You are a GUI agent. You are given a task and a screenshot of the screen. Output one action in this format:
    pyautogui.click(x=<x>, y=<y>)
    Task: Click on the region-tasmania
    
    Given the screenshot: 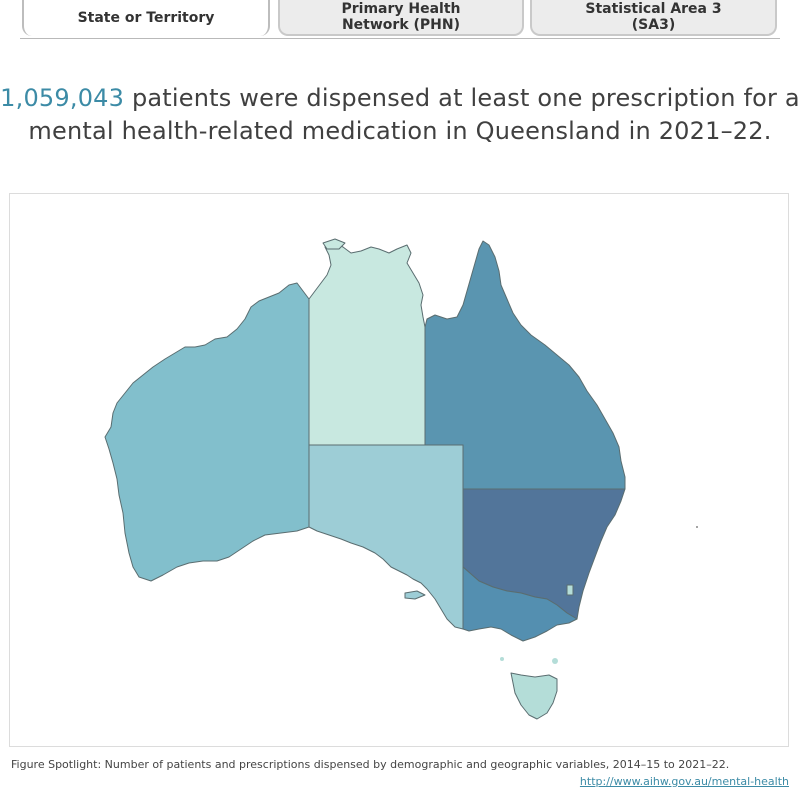 What is the action you would take?
    pyautogui.click(x=534, y=696)
    